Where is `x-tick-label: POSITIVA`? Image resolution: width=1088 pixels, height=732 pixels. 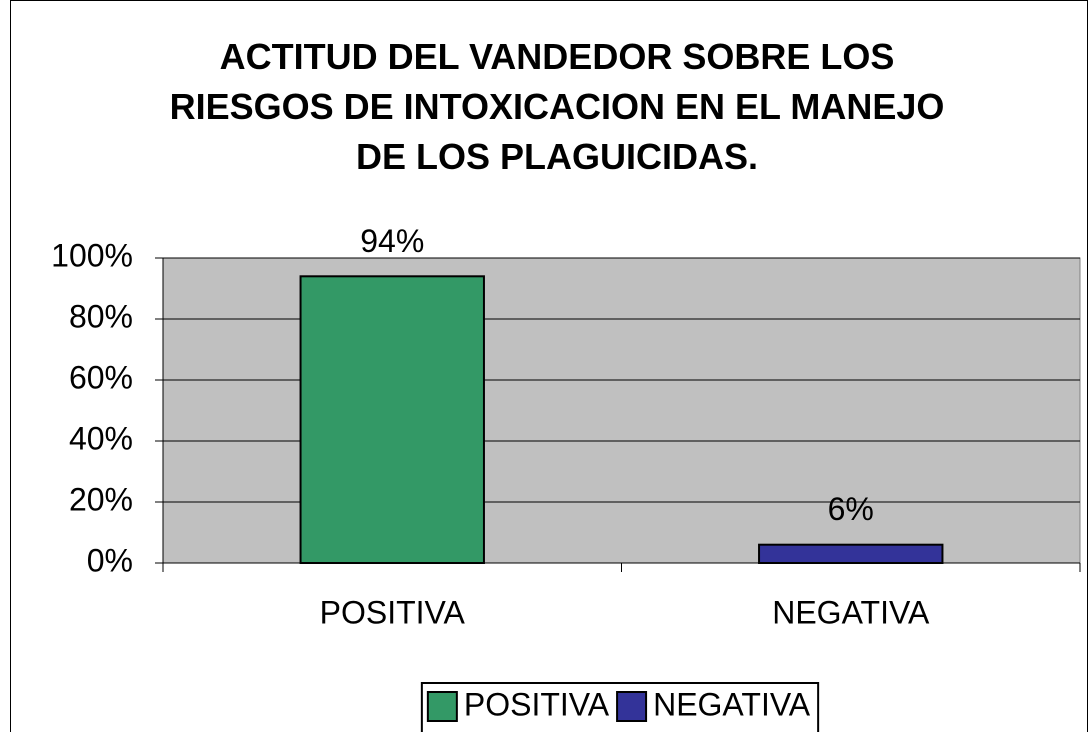 x-tick-label: POSITIVA is located at coordinates (393, 612).